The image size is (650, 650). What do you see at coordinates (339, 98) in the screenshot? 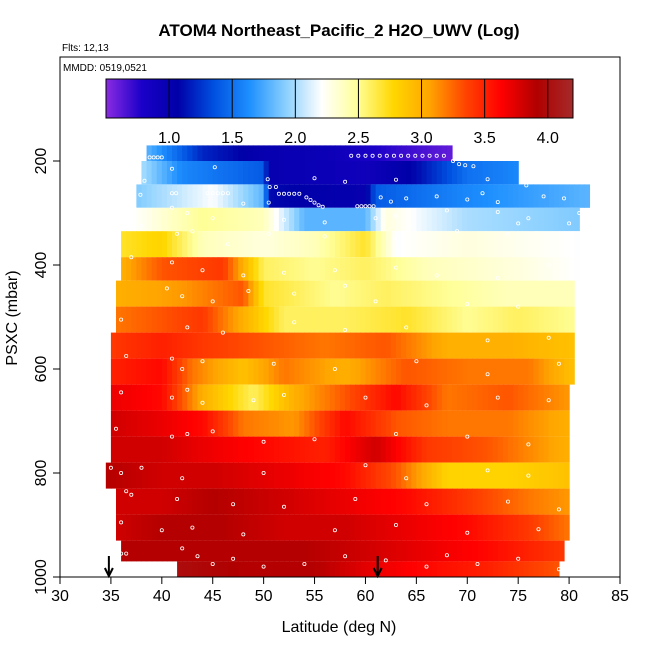
I see `colorbar` at bounding box center [339, 98].